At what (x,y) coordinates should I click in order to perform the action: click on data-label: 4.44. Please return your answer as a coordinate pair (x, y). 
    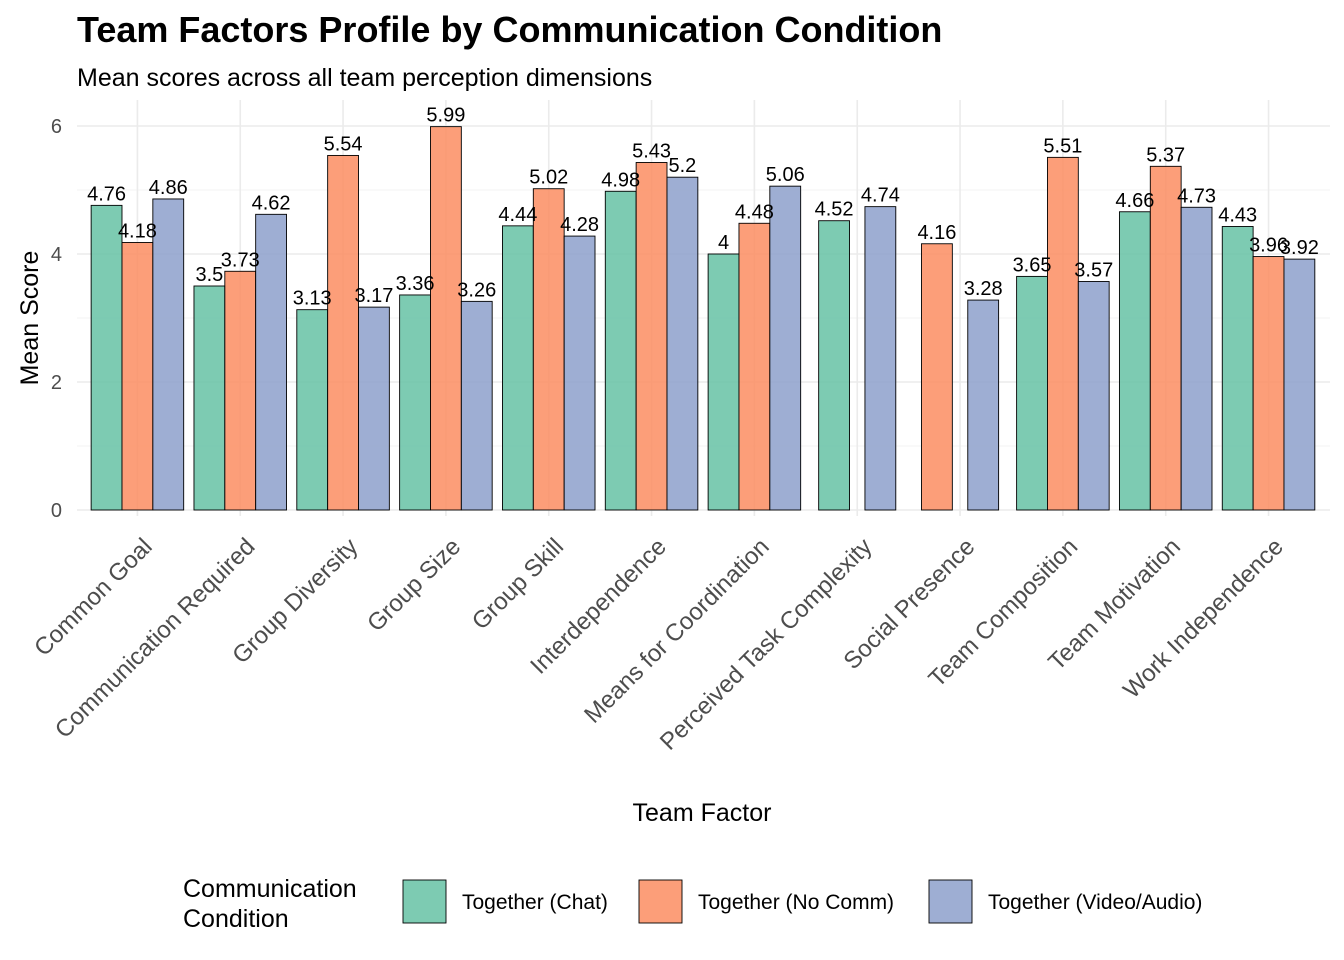
    Looking at the image, I should click on (517, 215).